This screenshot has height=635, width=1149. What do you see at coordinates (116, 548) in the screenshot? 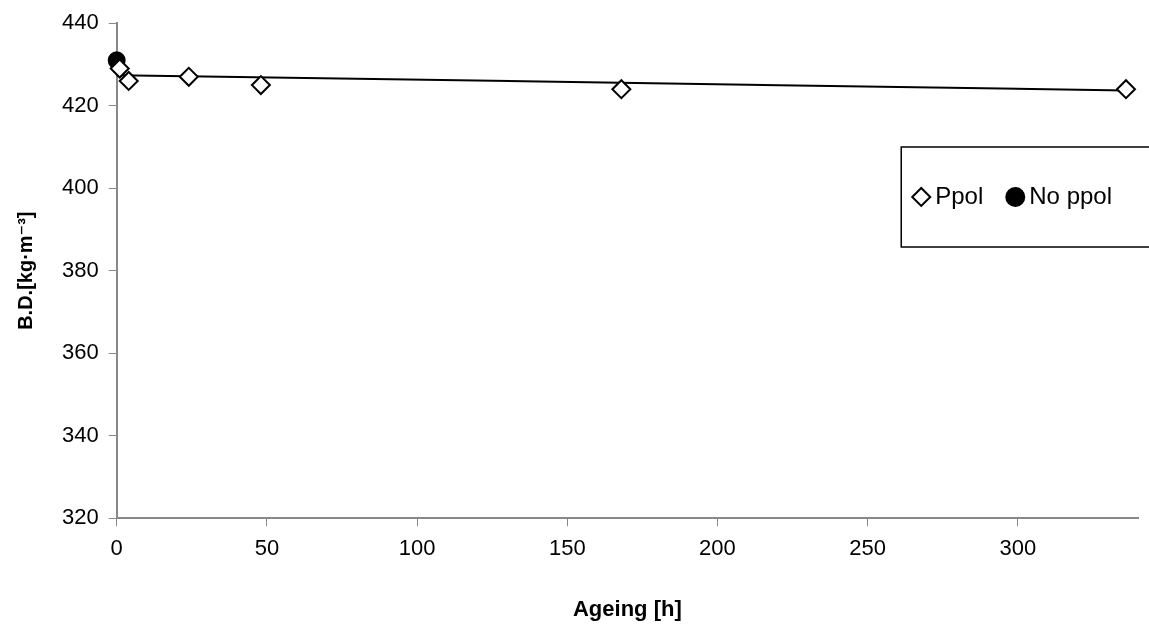
I see `x-tick-label: 0` at bounding box center [116, 548].